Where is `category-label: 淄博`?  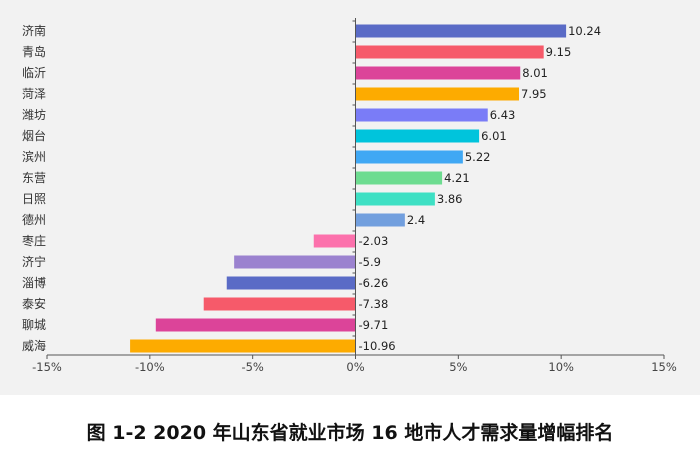
category-label: 淄博 is located at coordinates (34, 282).